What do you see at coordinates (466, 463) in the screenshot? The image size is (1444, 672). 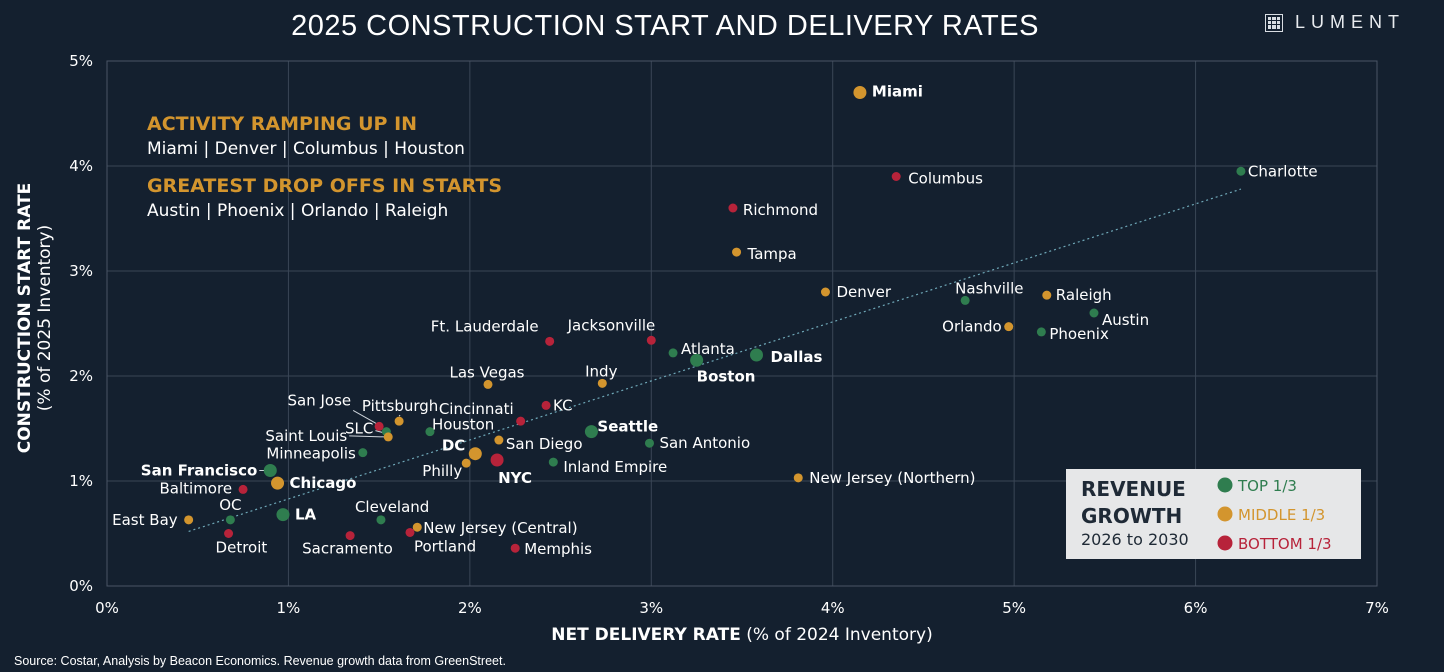 I see `point-philly` at bounding box center [466, 463].